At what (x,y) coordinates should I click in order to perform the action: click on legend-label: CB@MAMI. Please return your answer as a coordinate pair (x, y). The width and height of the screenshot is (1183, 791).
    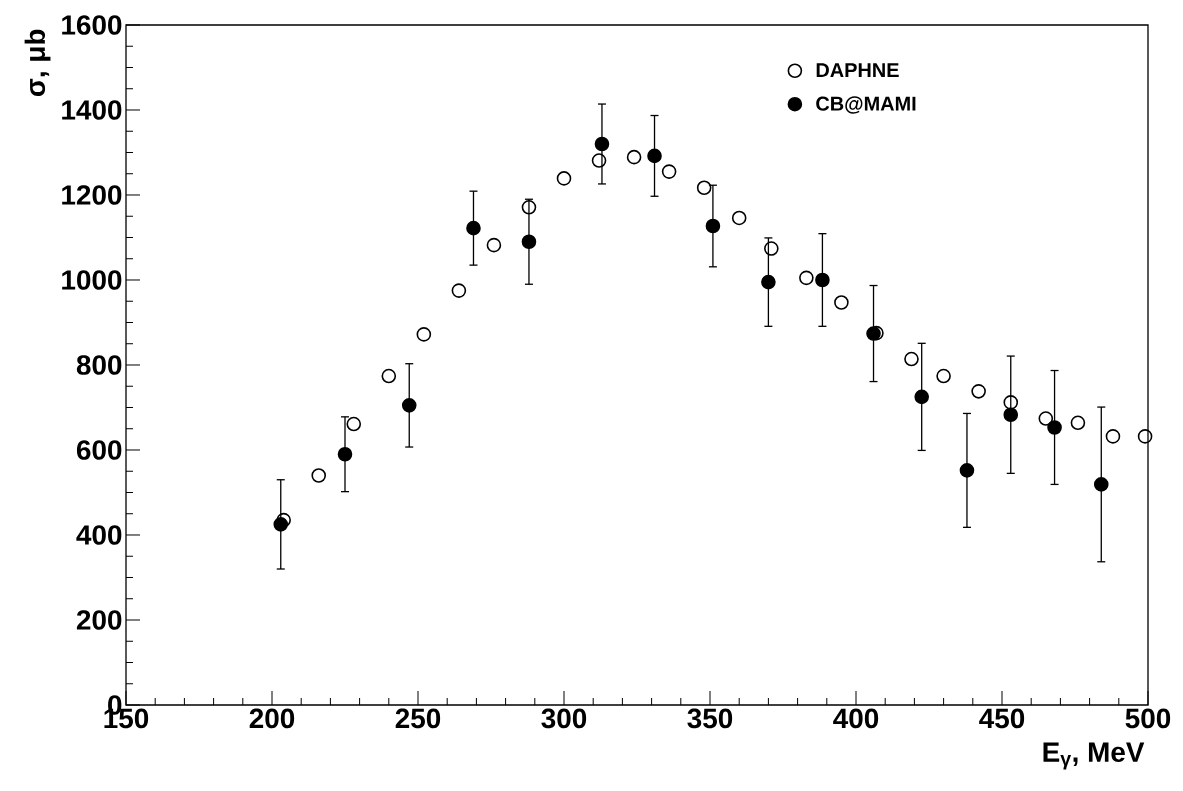
    Looking at the image, I should click on (866, 105).